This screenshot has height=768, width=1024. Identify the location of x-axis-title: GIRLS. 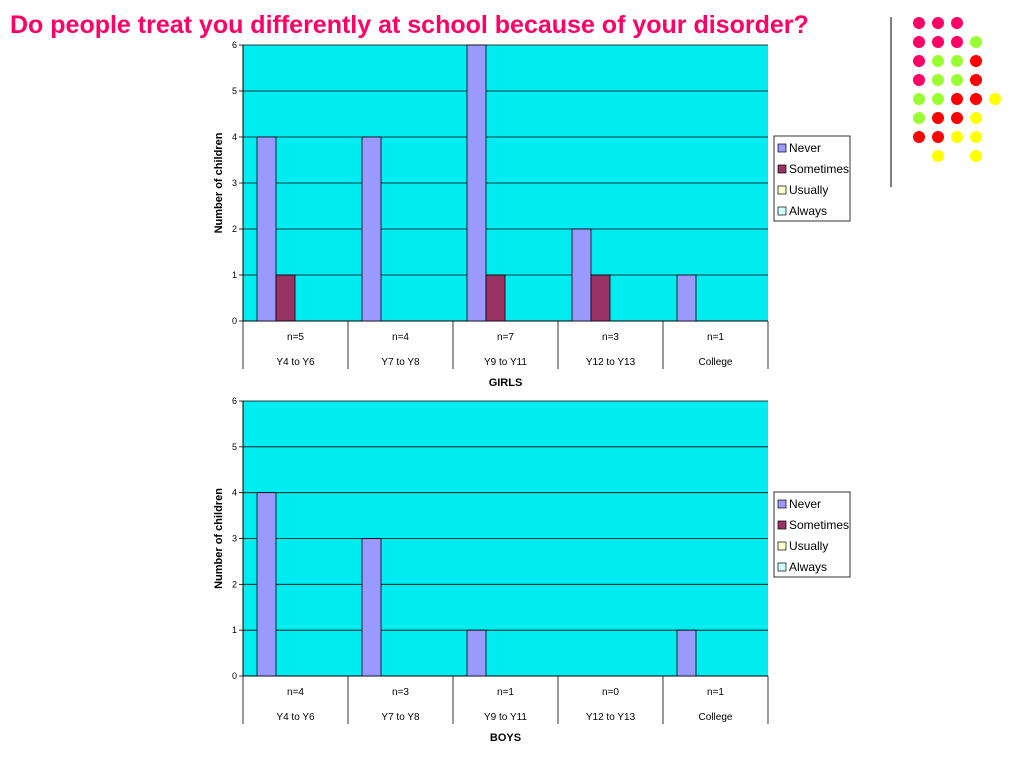
(506, 383).